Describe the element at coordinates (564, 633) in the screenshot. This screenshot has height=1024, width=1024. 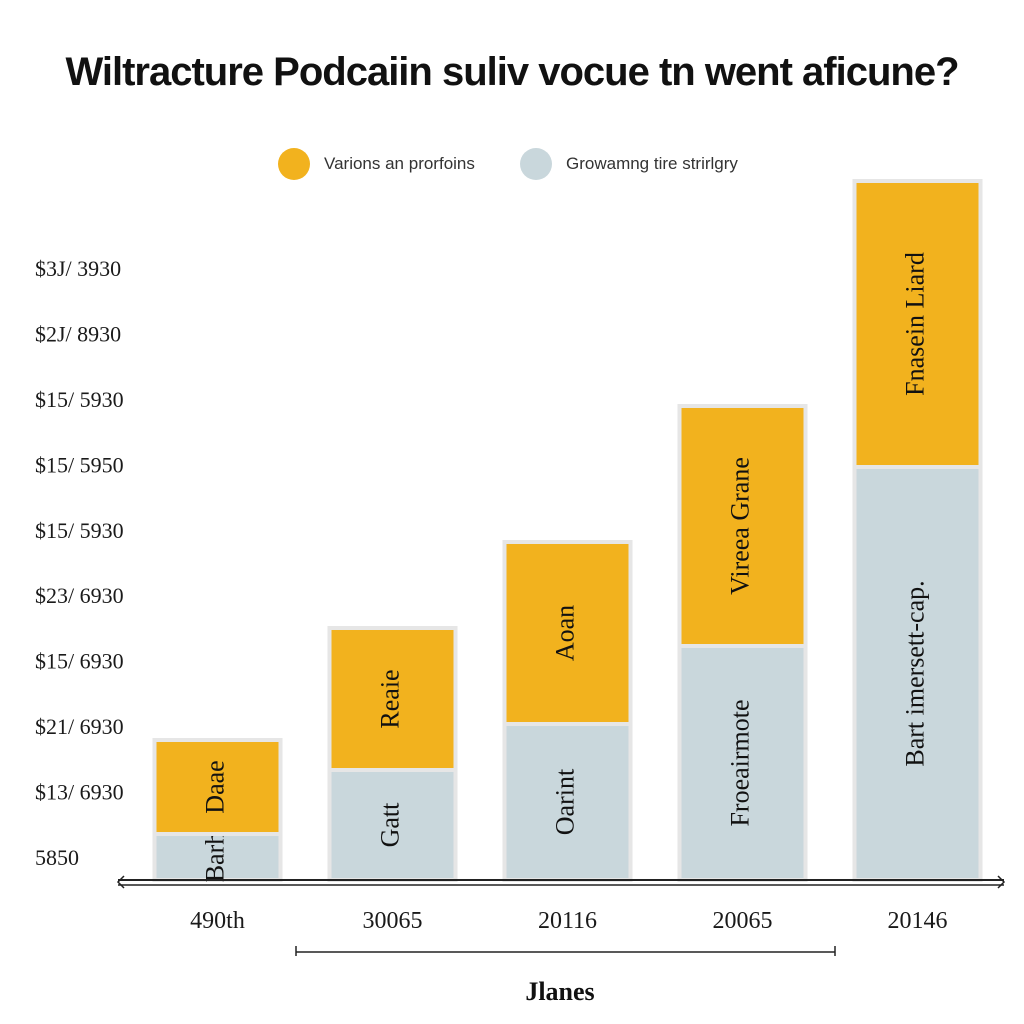
I see `bar-segment-label: Aoan` at that location.